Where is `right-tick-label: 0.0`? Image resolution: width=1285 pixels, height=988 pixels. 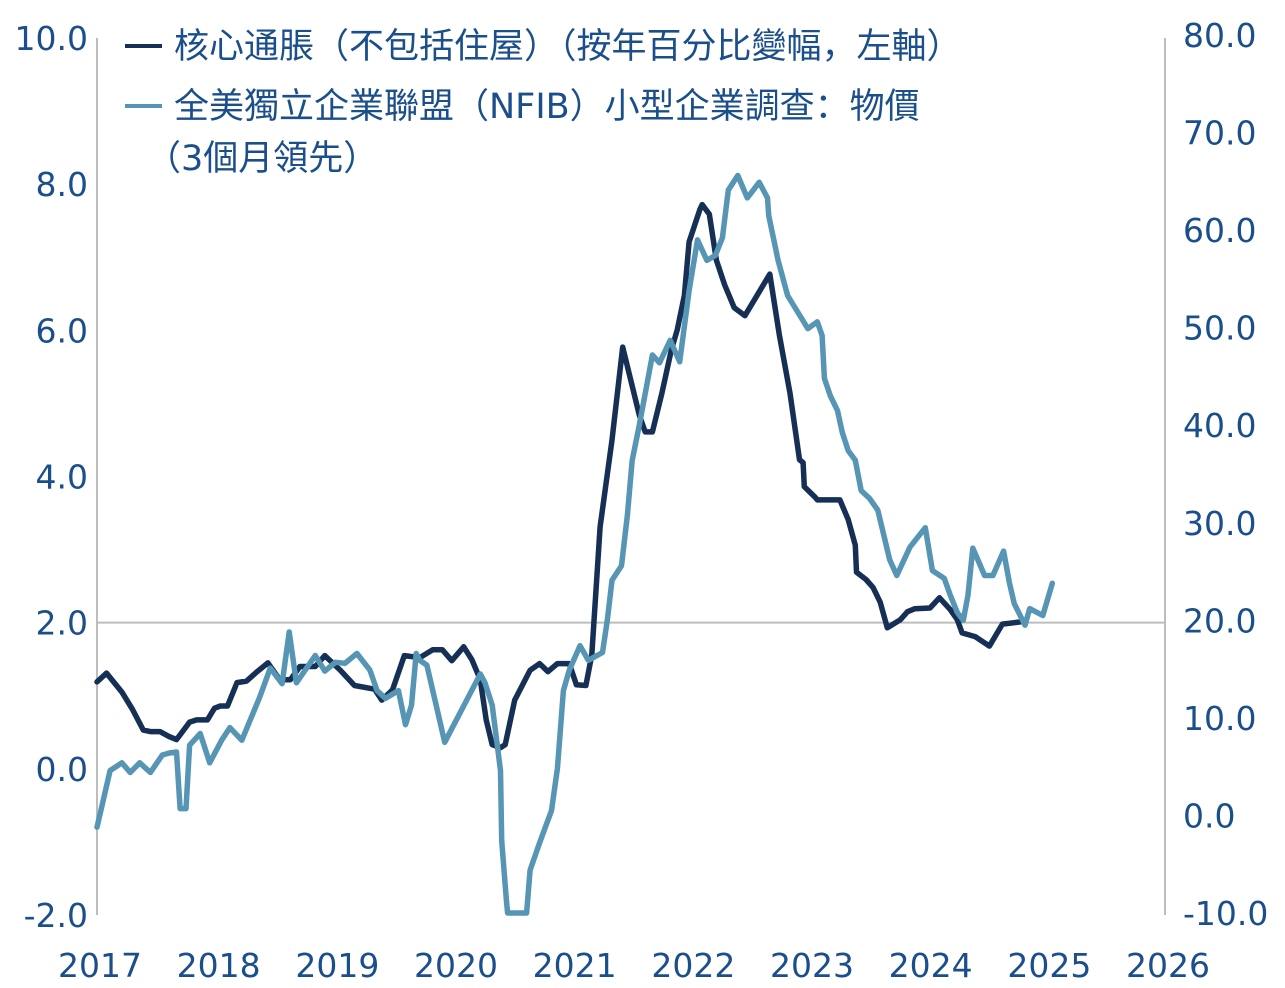
right-tick-label: 0.0 is located at coordinates (1209, 815).